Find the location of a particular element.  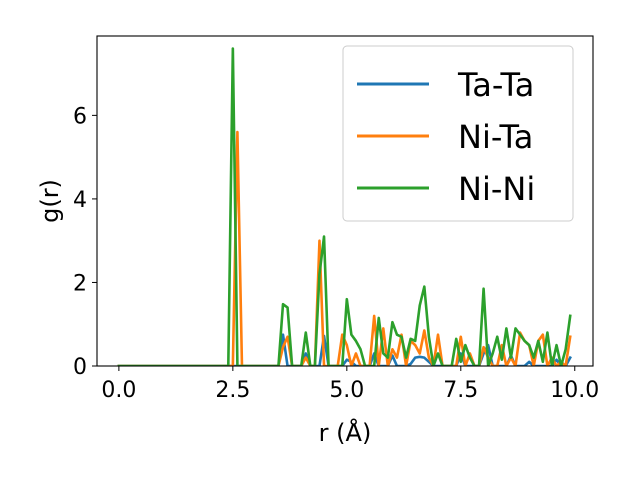

legend: Ta-Ta Ni-Ta Ni-Ni is located at coordinates (458, 133).